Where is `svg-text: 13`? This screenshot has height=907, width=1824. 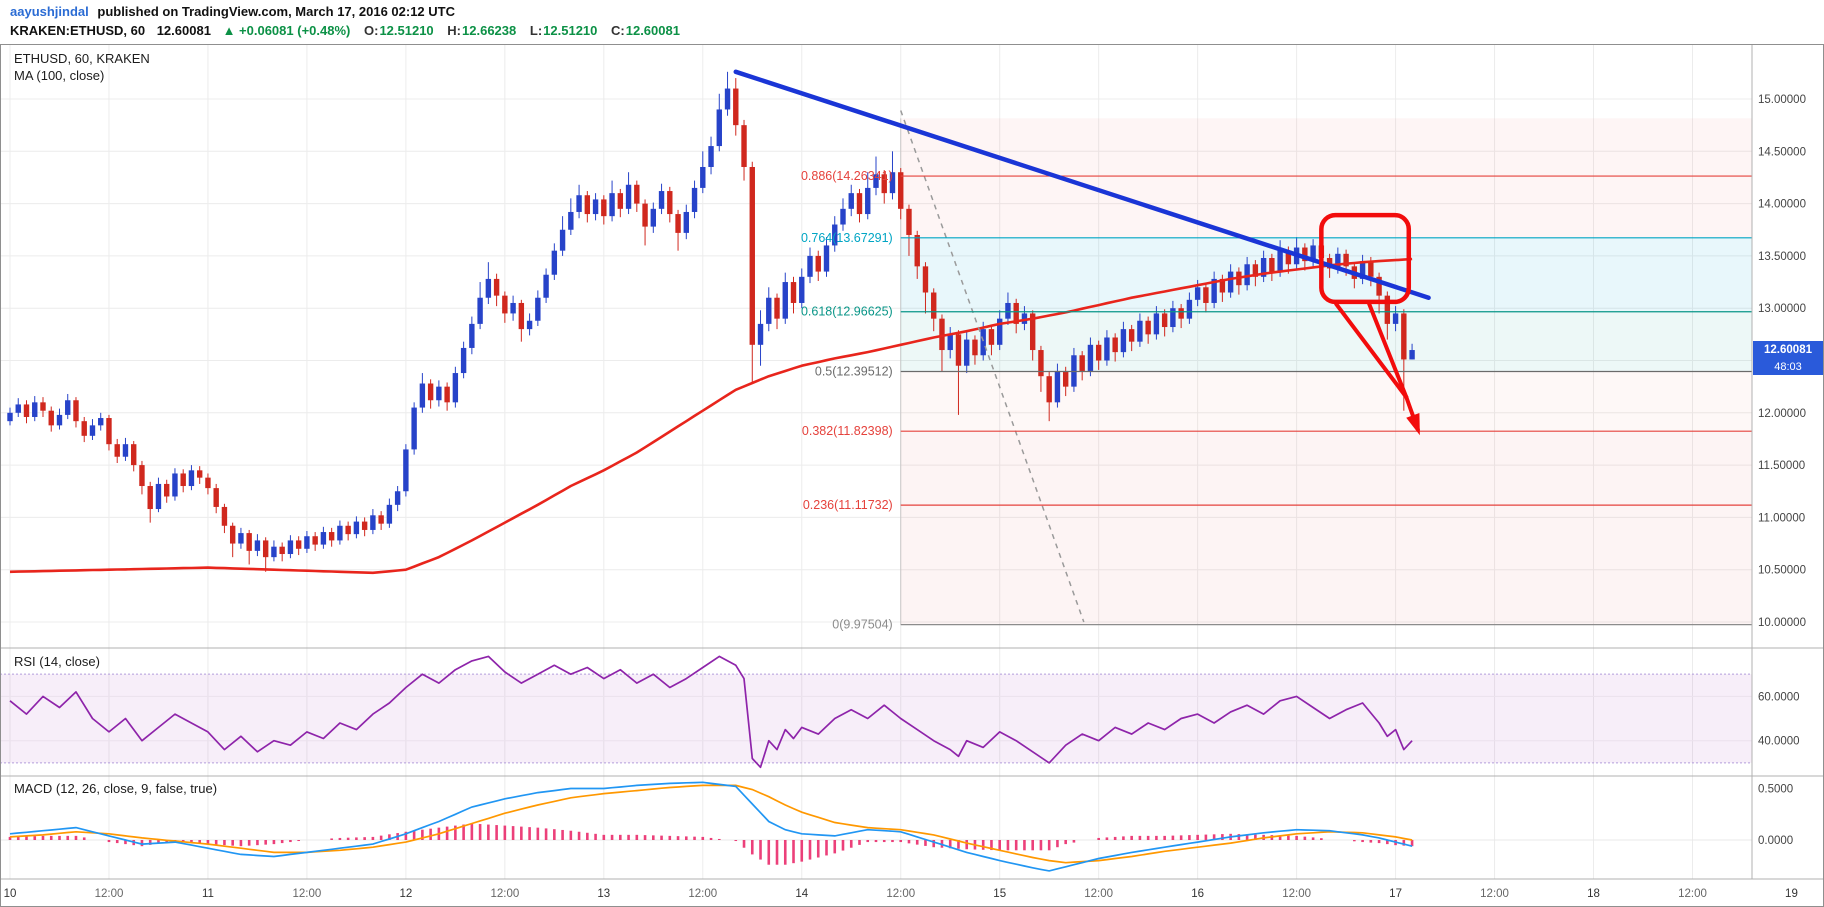
svg-text: 13 is located at coordinates (603, 894).